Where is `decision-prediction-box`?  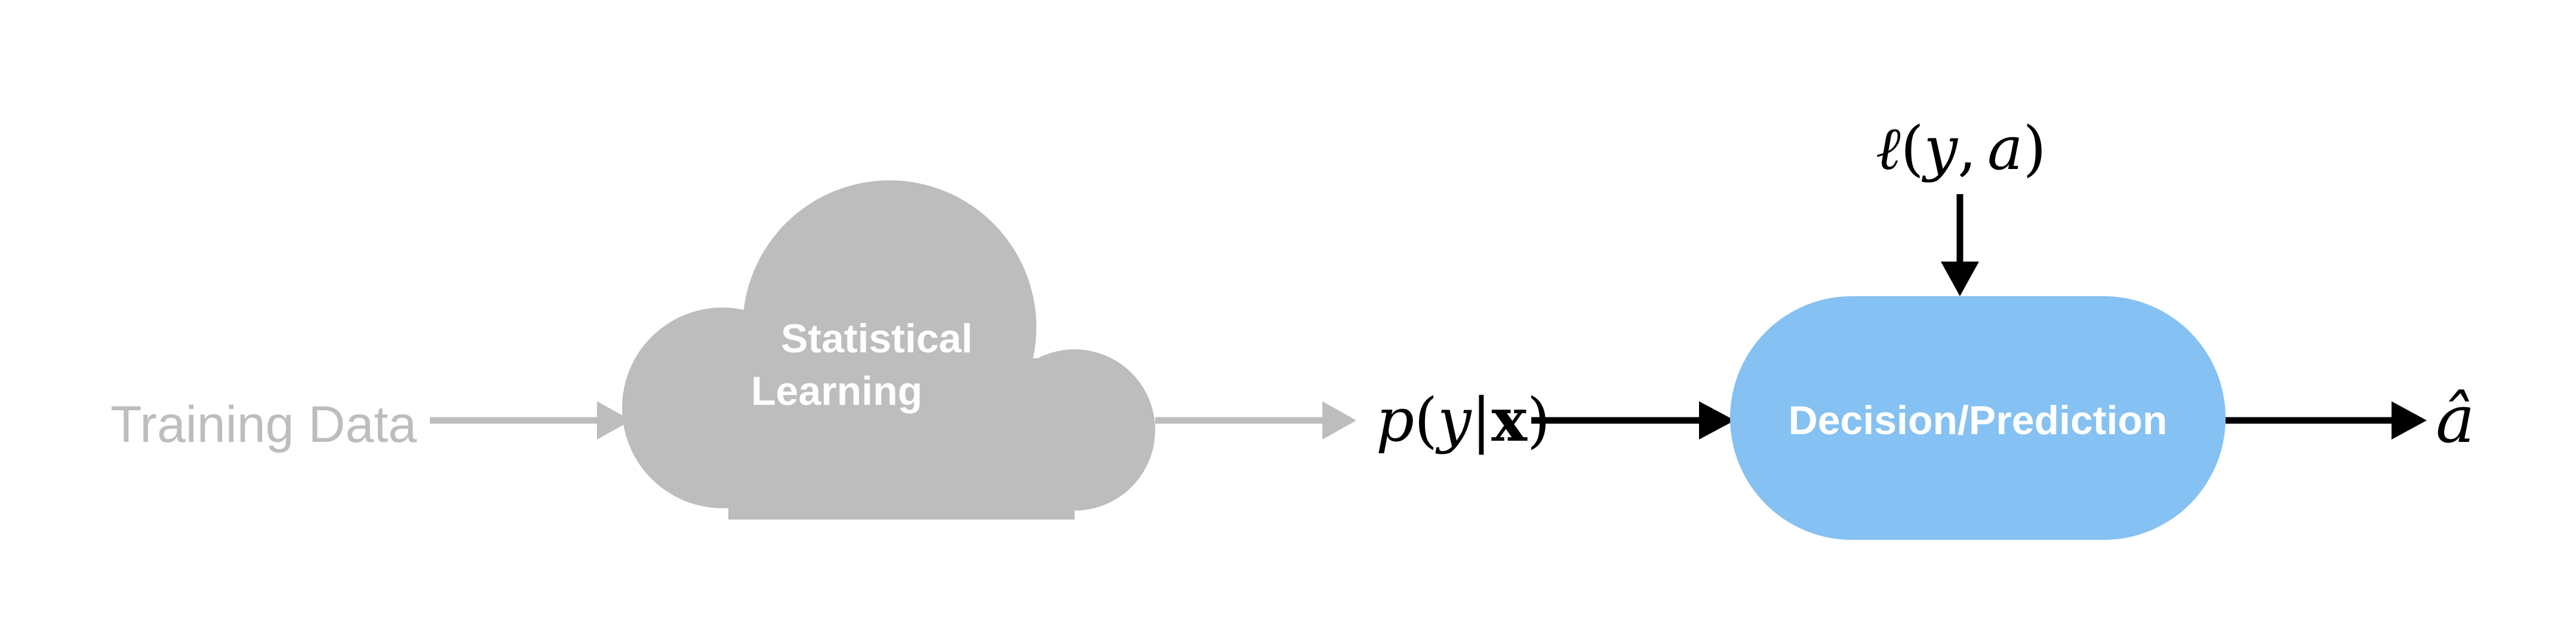
decision-prediction-box is located at coordinates (1978, 418).